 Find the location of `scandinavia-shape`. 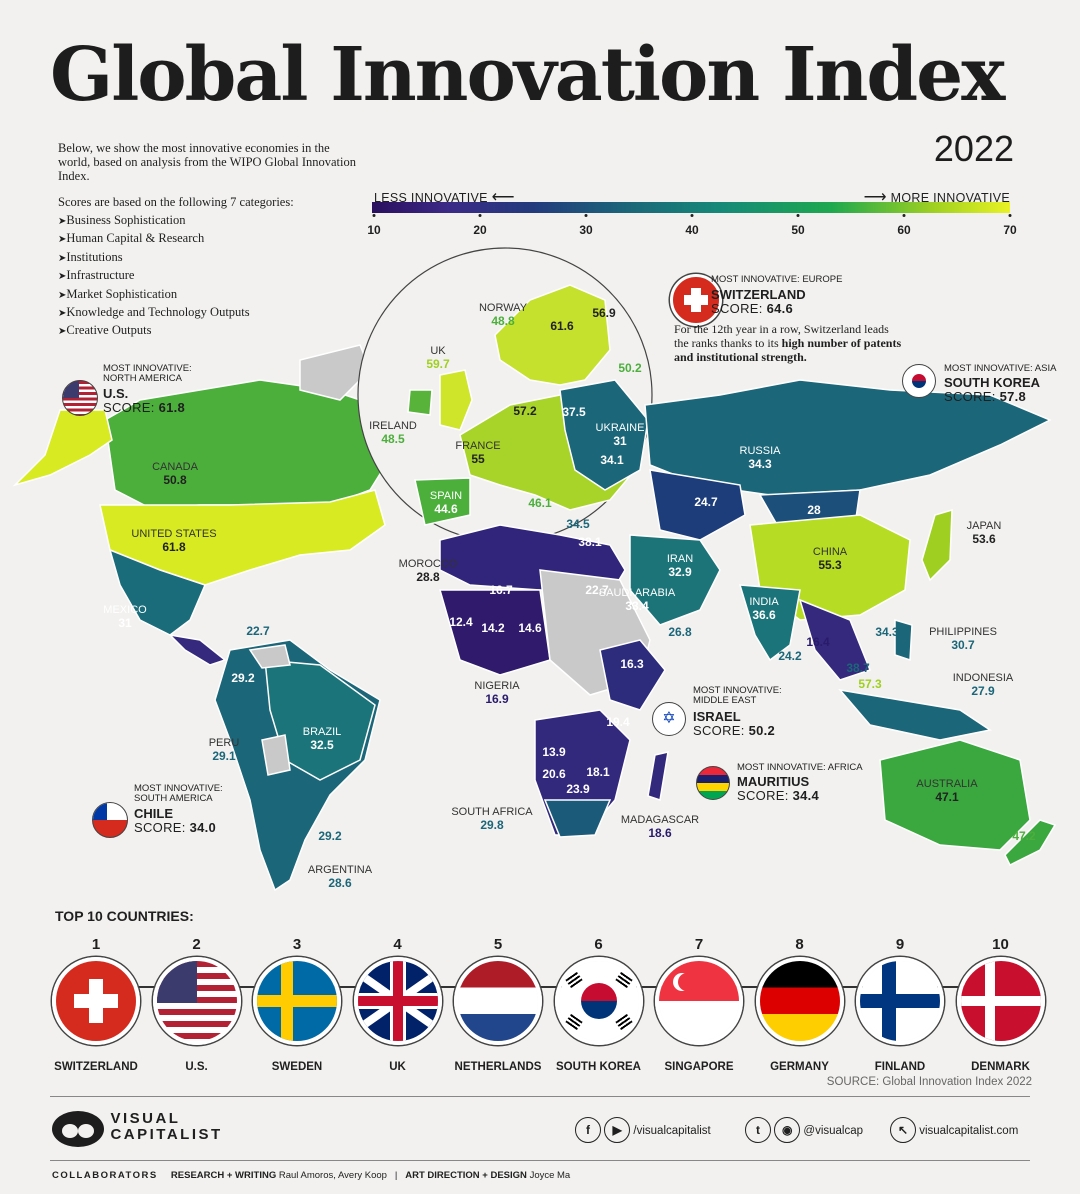

scandinavia-shape is located at coordinates (552, 335).